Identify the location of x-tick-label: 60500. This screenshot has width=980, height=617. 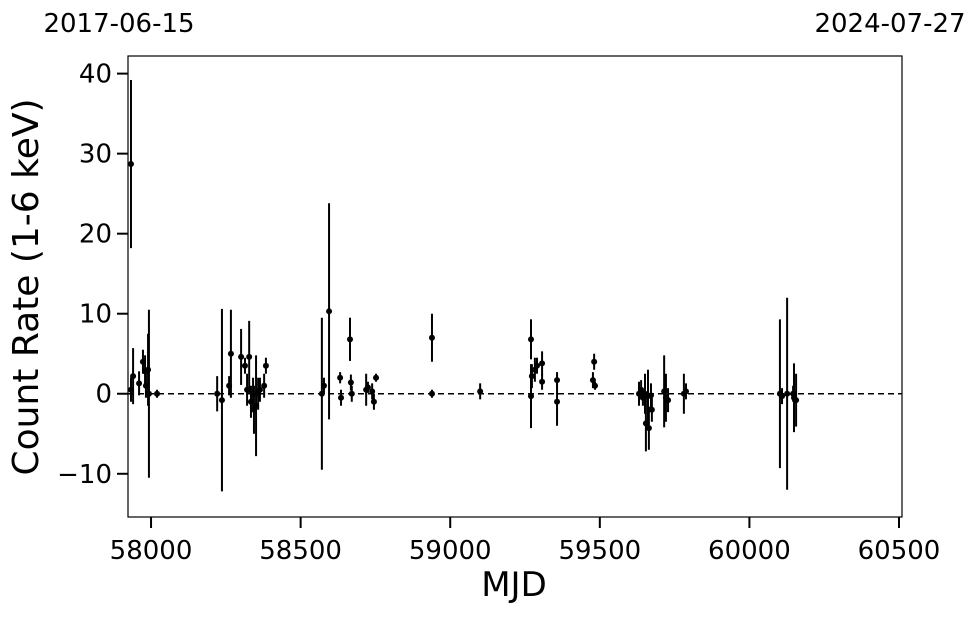
(899, 551).